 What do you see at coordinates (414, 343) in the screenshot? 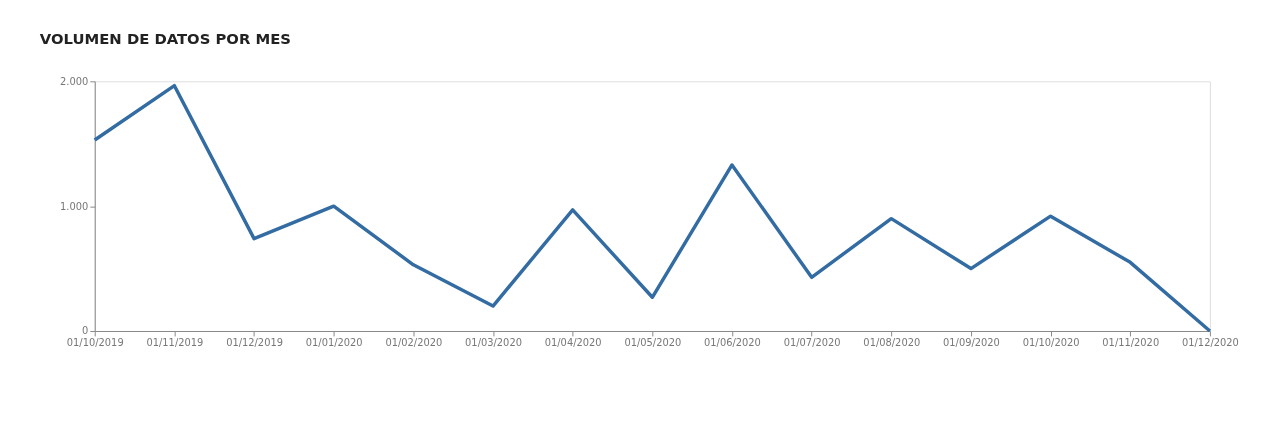
I see `x-tick-label: 01/02/2020` at bounding box center [414, 343].